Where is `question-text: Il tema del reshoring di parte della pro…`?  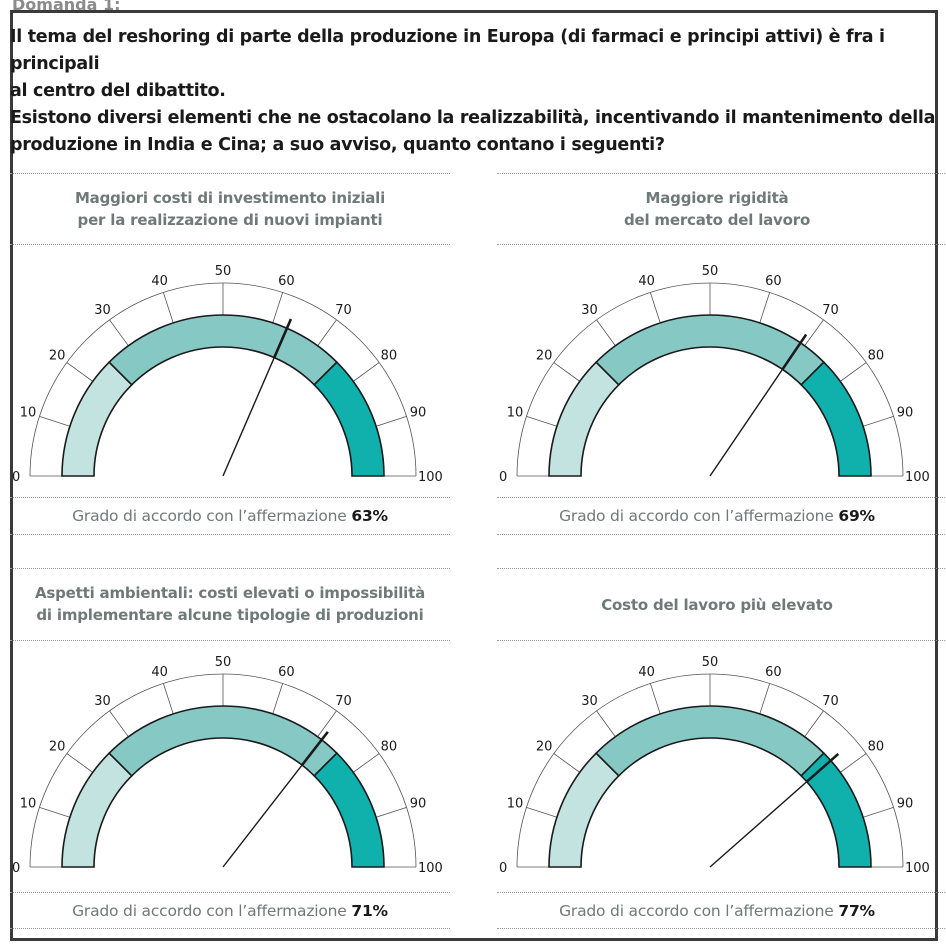 question-text: Il tema del reshoring di parte della pro… is located at coordinates (475, 91).